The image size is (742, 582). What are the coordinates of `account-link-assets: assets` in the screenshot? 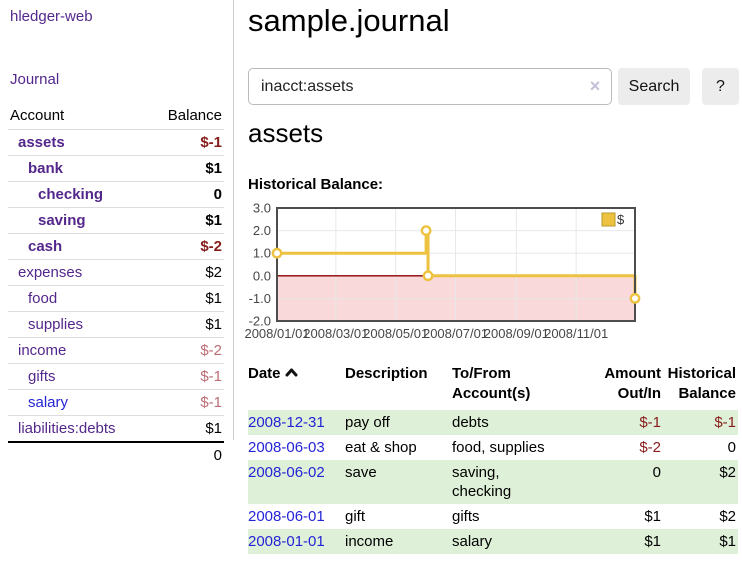 It's located at (41, 142).